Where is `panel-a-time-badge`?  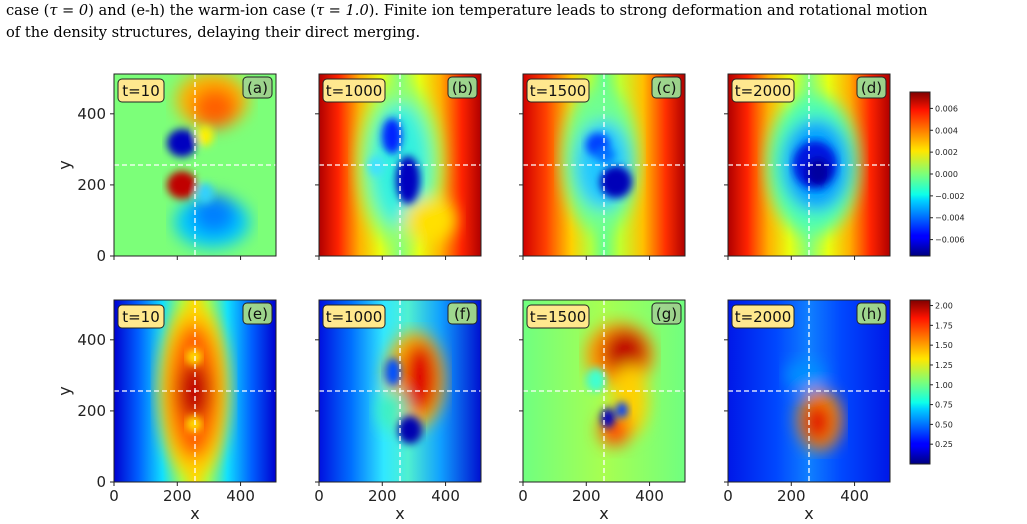 panel-a-time-badge is located at coordinates (141, 90).